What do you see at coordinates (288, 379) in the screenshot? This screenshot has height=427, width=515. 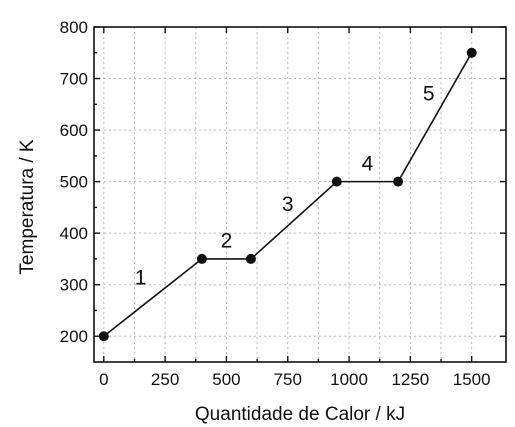 I see `x-tick-label: 750` at bounding box center [288, 379].